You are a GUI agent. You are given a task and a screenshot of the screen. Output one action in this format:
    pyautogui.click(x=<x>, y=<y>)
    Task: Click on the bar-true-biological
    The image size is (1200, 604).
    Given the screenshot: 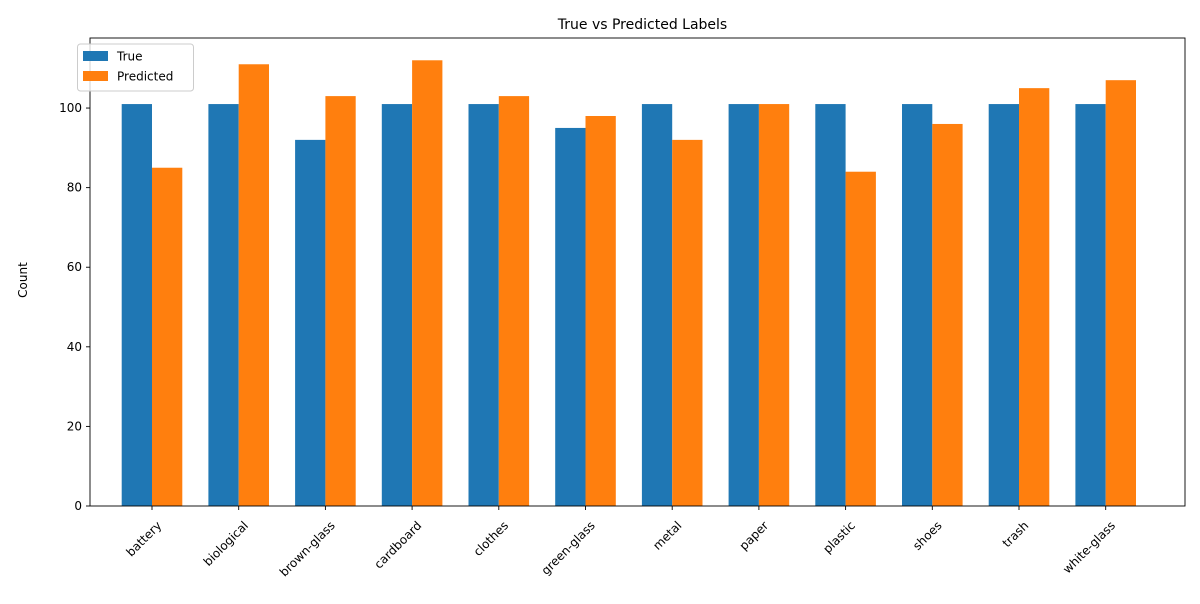 What is the action you would take?
    pyautogui.click(x=223, y=305)
    